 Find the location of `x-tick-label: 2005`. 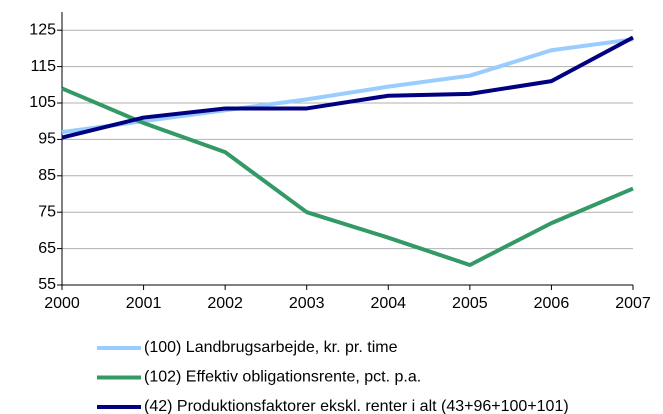

x-tick-label: 2005 is located at coordinates (470, 303).